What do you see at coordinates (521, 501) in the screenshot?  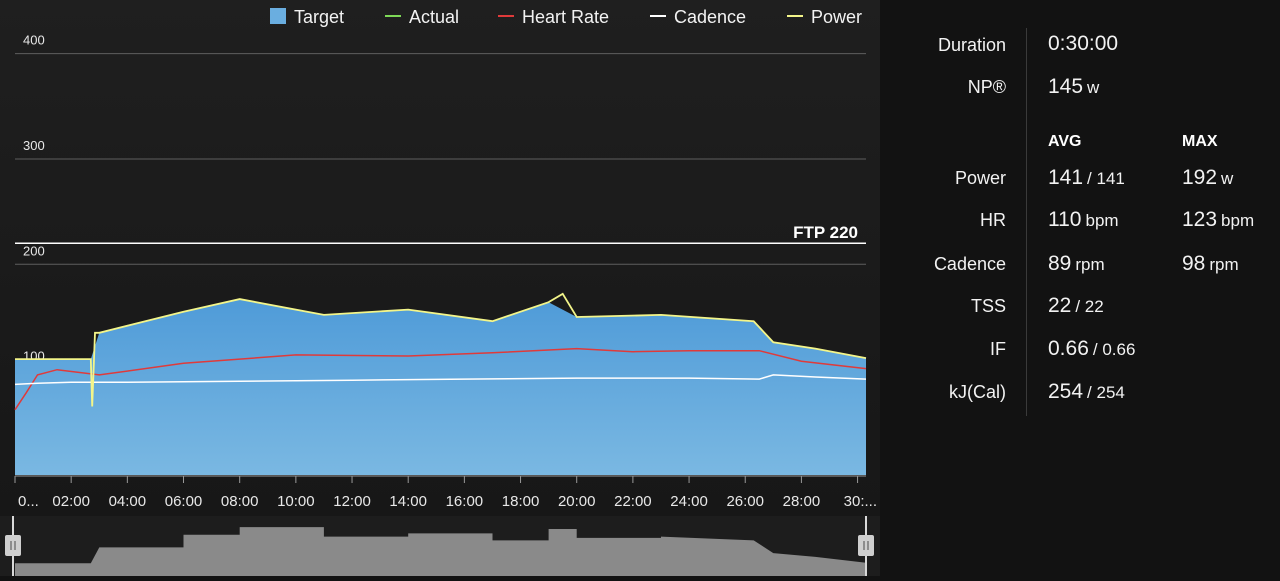 I see `x-tick-label-9: 18:00` at bounding box center [521, 501].